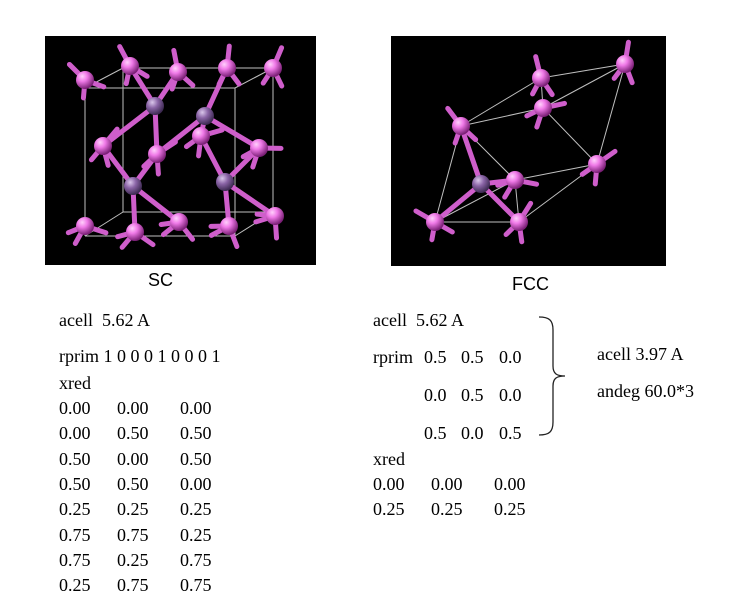  I want to click on sc-rprim: rprim 1 0 0 0 1 0 0 0 1, so click(140, 356).